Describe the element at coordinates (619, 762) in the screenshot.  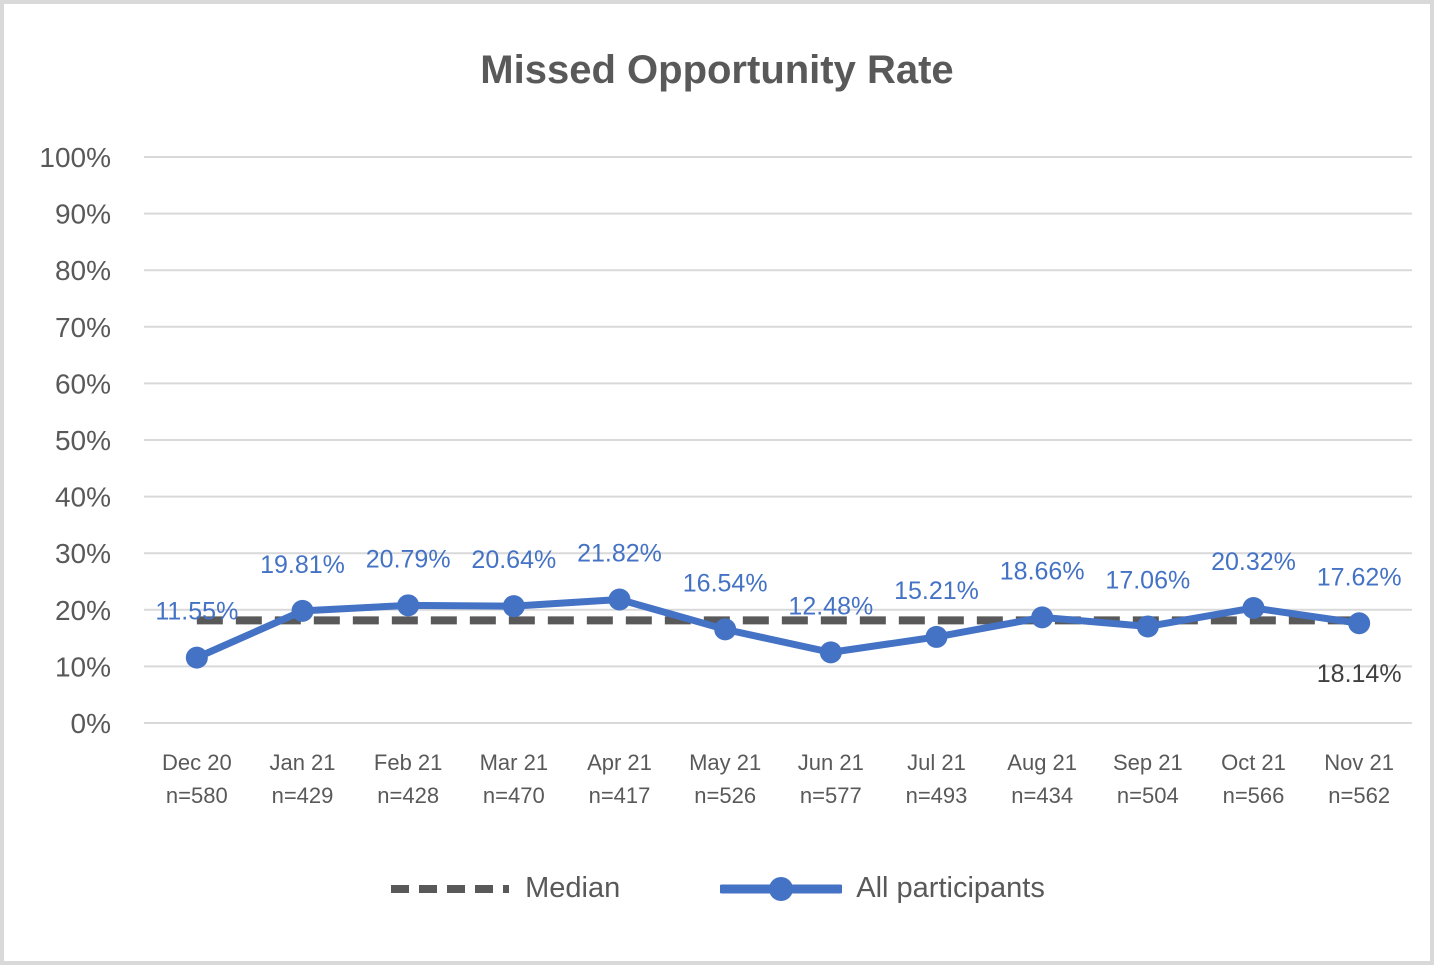
I see `x-axis-month-label: Apr 21` at that location.